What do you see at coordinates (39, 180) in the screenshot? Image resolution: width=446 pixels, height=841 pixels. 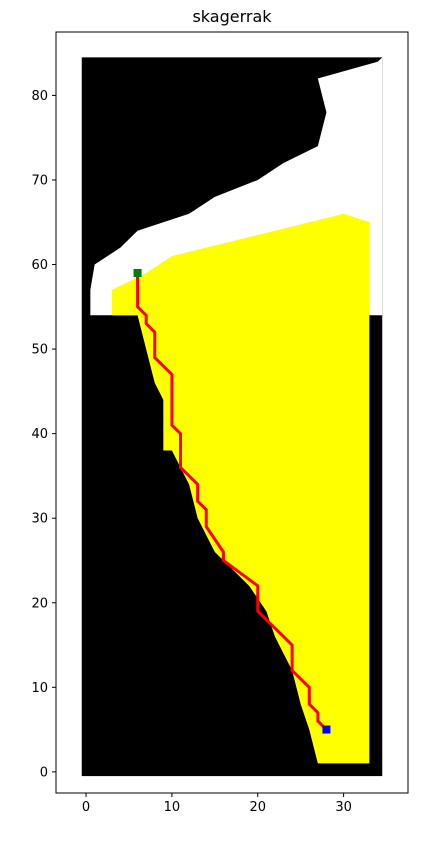 I see `y-tick-label-70: 70` at bounding box center [39, 180].